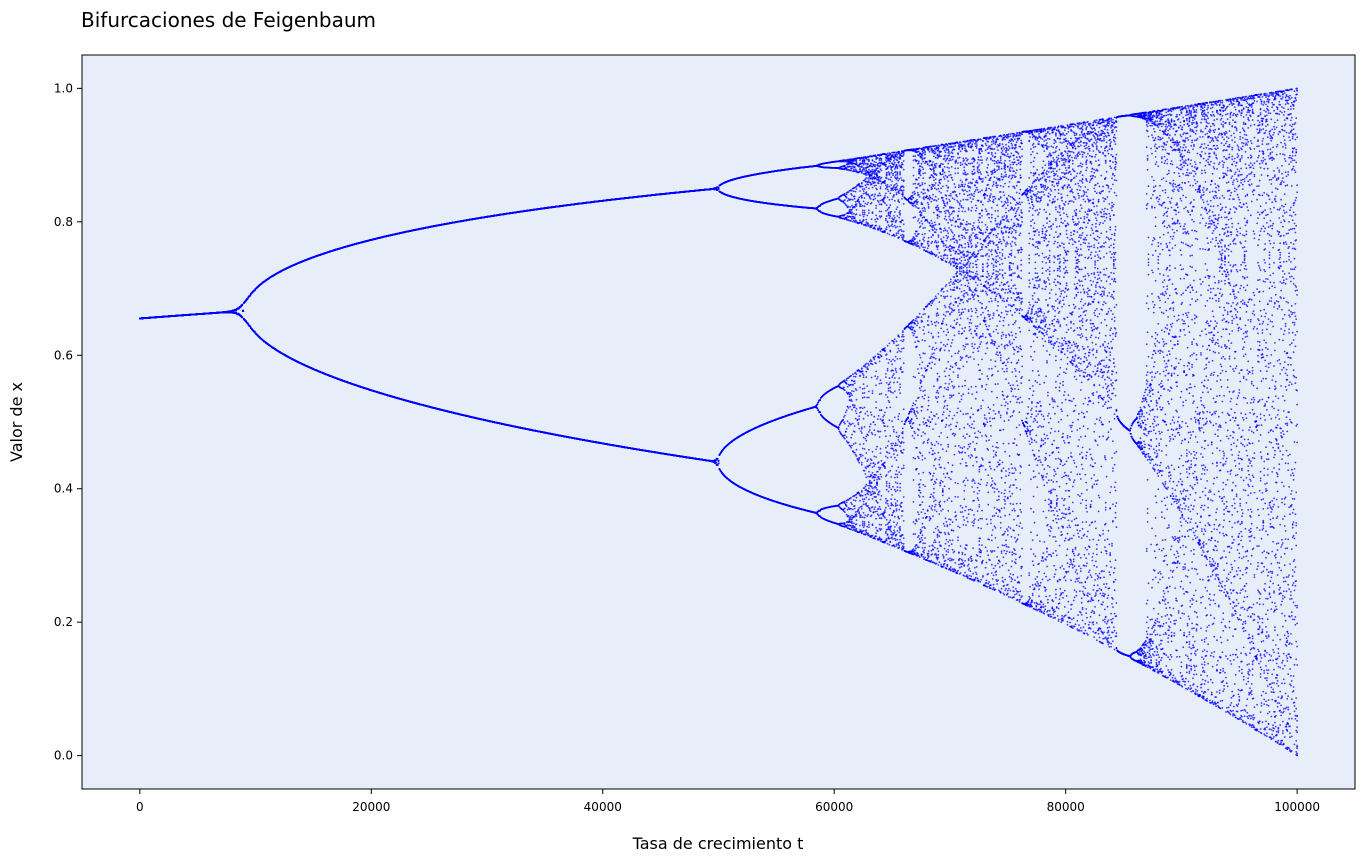 The image size is (1365, 863). Describe the element at coordinates (228, 20) in the screenshot. I see `chart-title: Bifurcaciones de Feigenbaum` at that location.